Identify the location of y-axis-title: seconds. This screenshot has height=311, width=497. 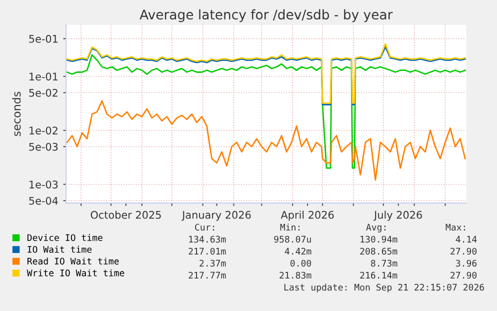
(16, 114).